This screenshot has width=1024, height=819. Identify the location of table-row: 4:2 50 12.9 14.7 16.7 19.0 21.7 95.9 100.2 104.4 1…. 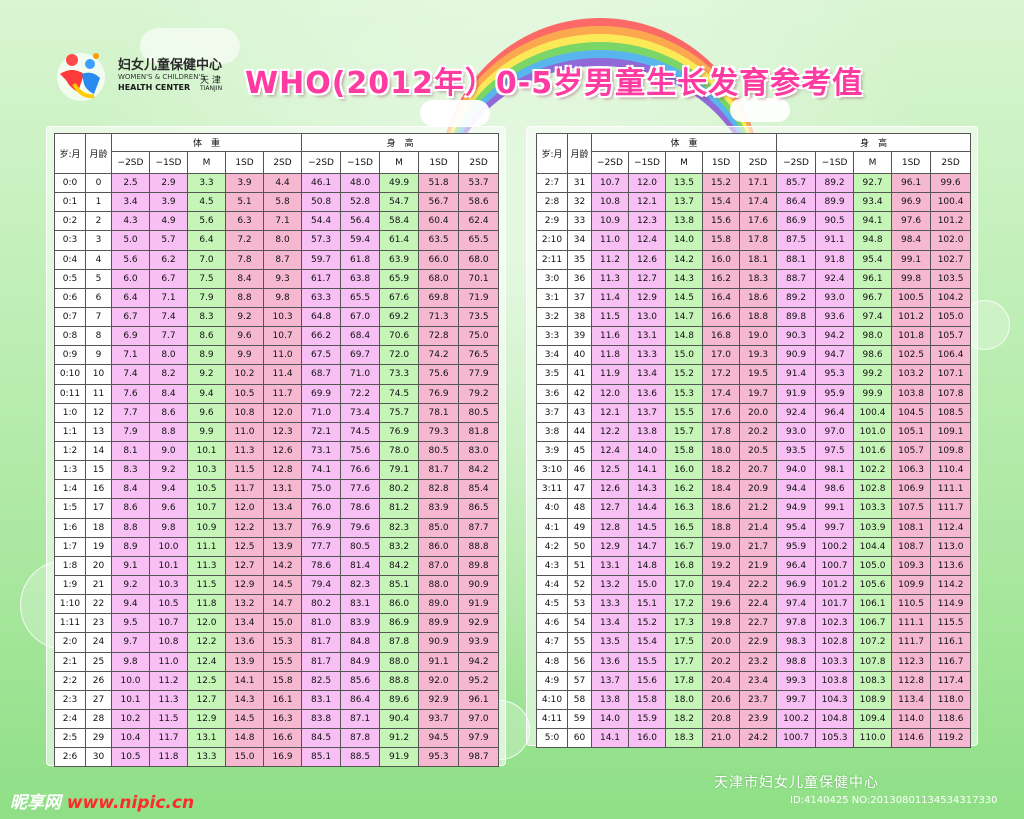
(754, 546).